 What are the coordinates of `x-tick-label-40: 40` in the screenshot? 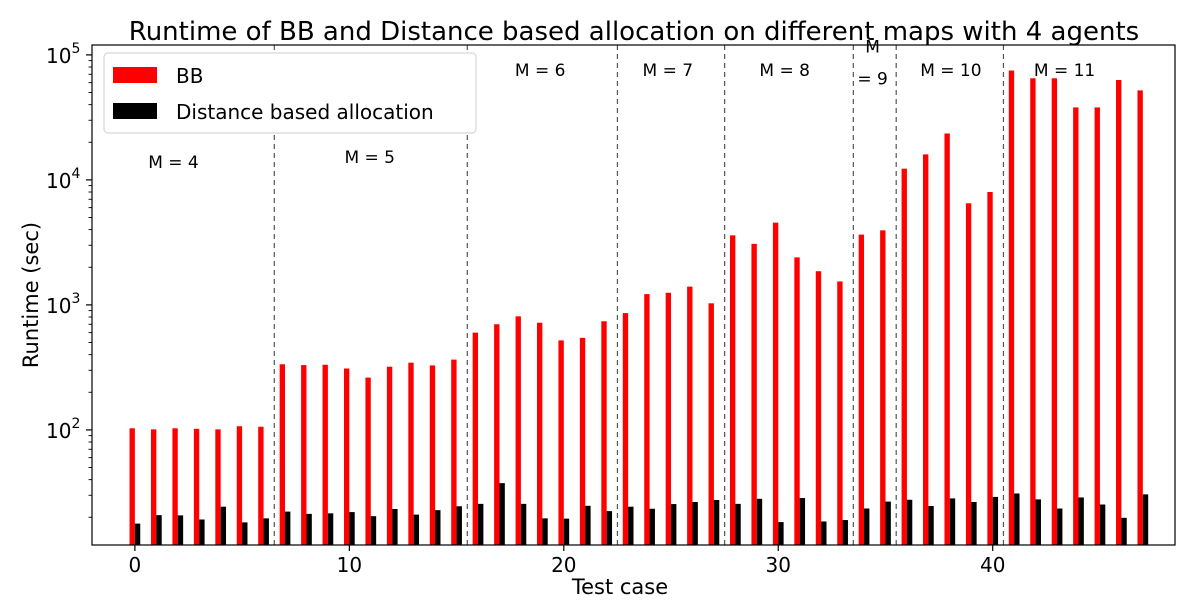 It's located at (992, 565).